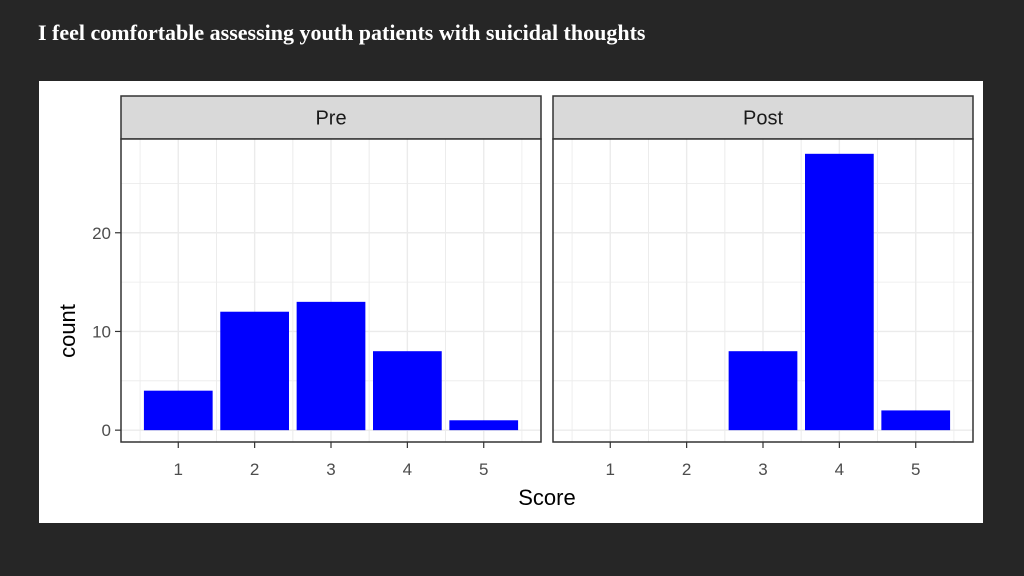  Describe the element at coordinates (67, 331) in the screenshot. I see `y-axis-title: count` at that location.